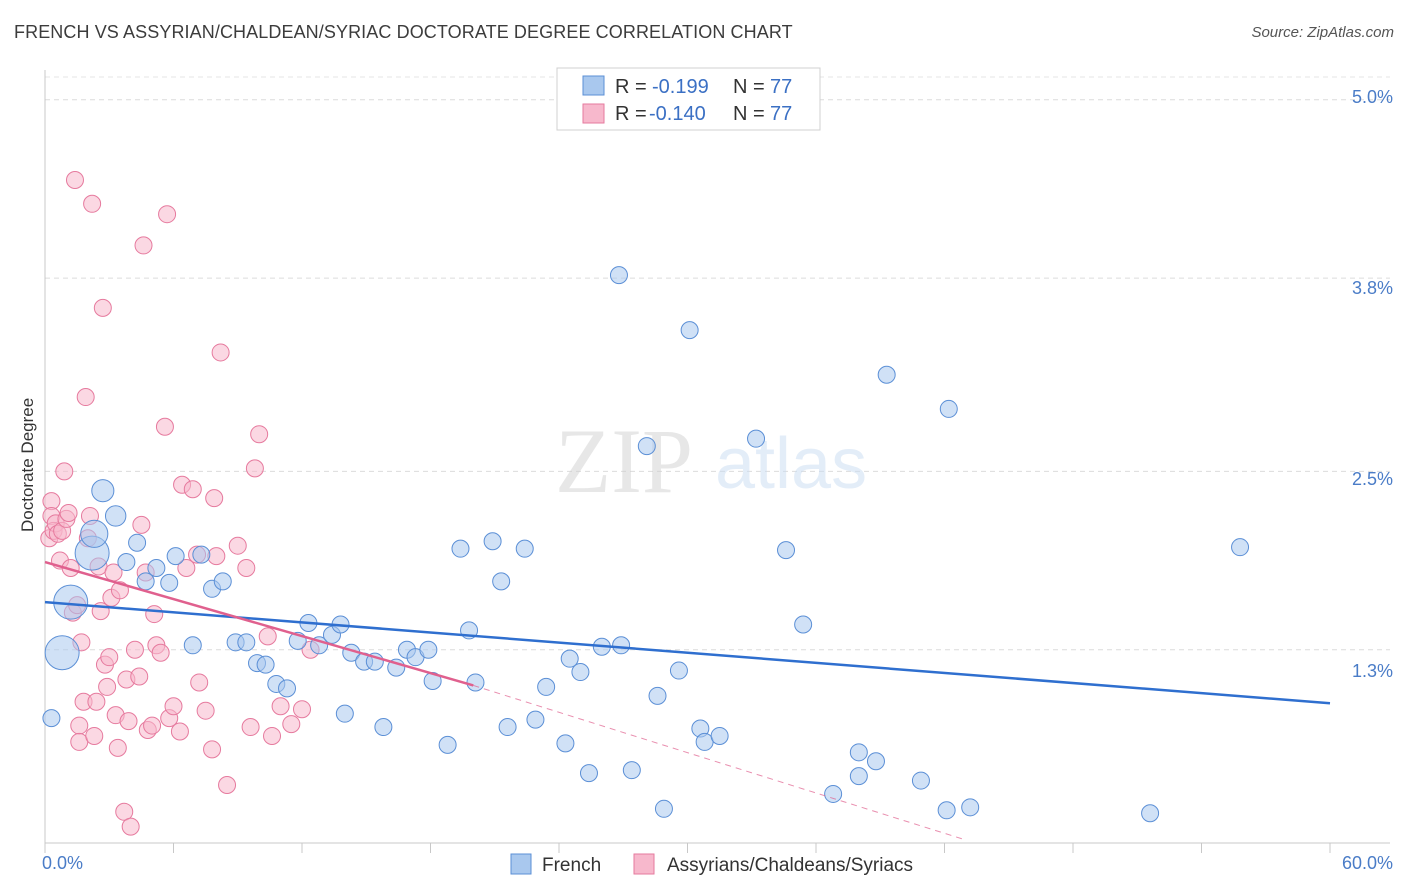  Describe the element at coordinates (790, 865) in the screenshot. I see `bottom-legend-assyr-label: Assyrians/Chaldeans/Syriacs` at that location.